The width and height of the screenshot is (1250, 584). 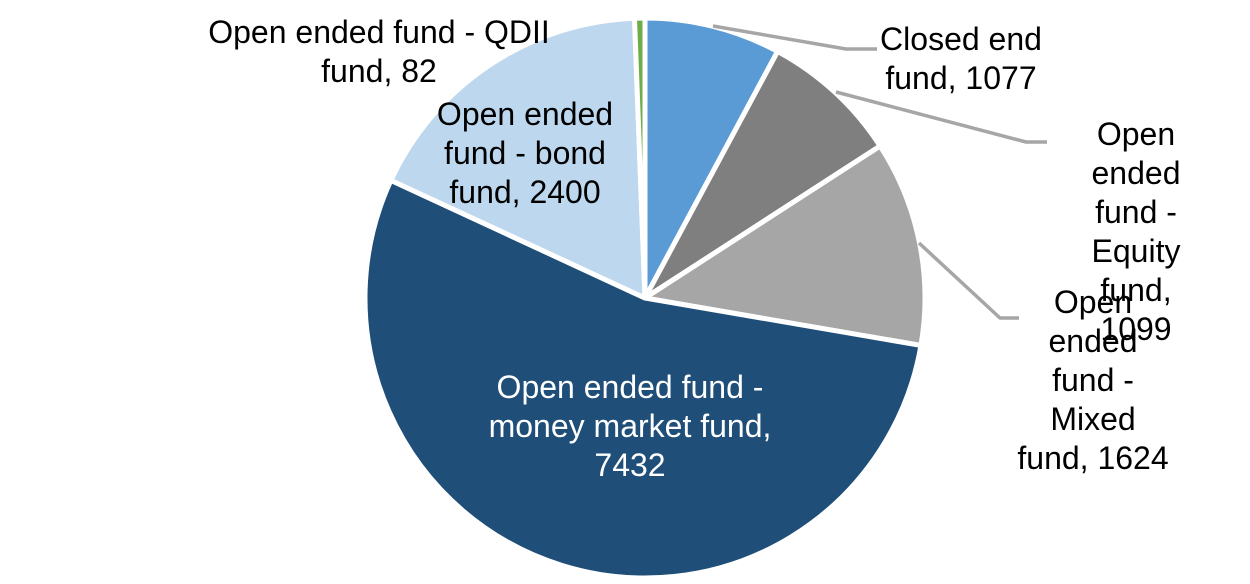 I want to click on pie-label-open-ended-fund-equity-fund: Open ended fund - Equity fund, 1099, so click(x=1136, y=231).